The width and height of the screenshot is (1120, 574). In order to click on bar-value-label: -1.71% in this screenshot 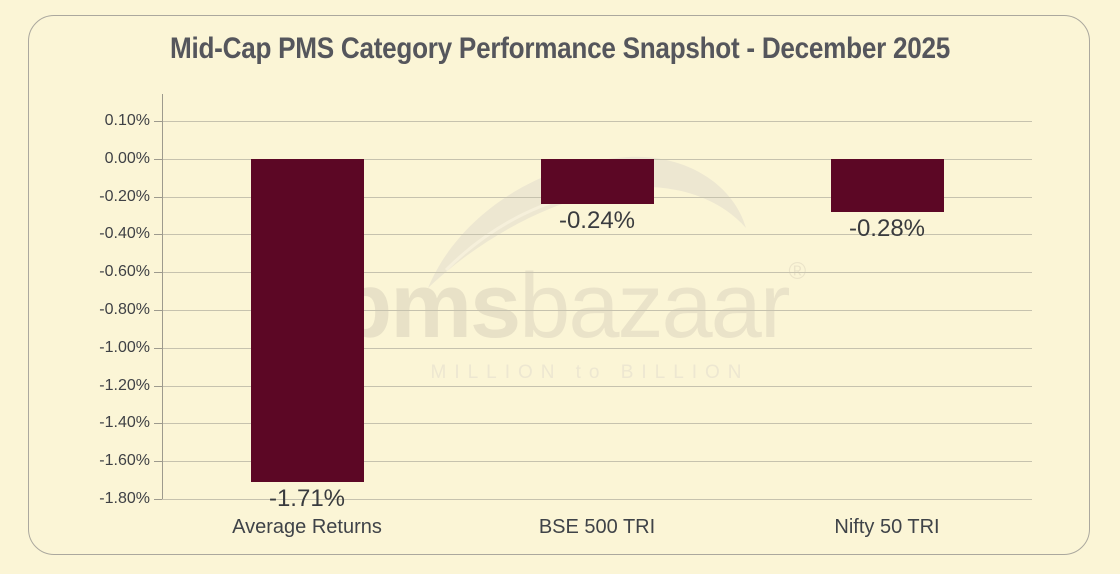, I will do `click(307, 498)`.